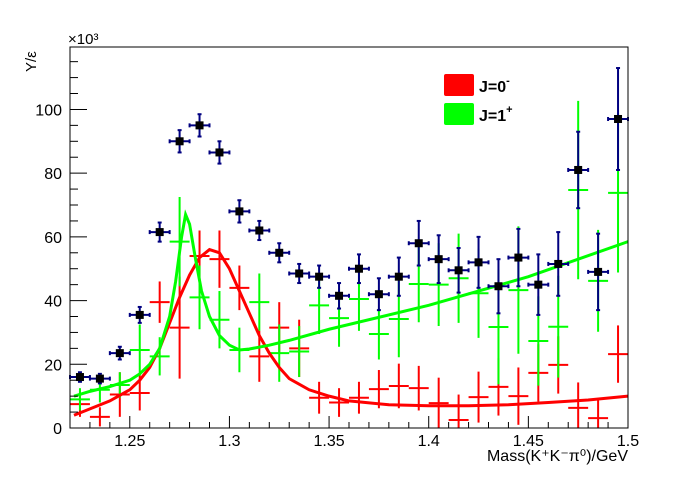 This screenshot has height=481, width=698. Describe the element at coordinates (31, 61) in the screenshot. I see `y-axis-label: Y/ε` at that location.